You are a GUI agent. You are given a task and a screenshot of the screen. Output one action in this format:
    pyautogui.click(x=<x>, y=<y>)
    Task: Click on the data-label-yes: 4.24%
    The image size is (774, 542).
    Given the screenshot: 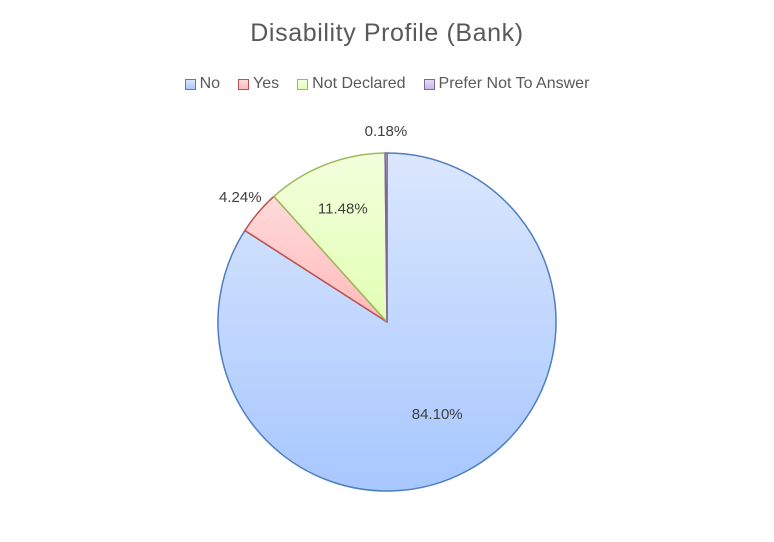 What is the action you would take?
    pyautogui.click(x=240, y=197)
    